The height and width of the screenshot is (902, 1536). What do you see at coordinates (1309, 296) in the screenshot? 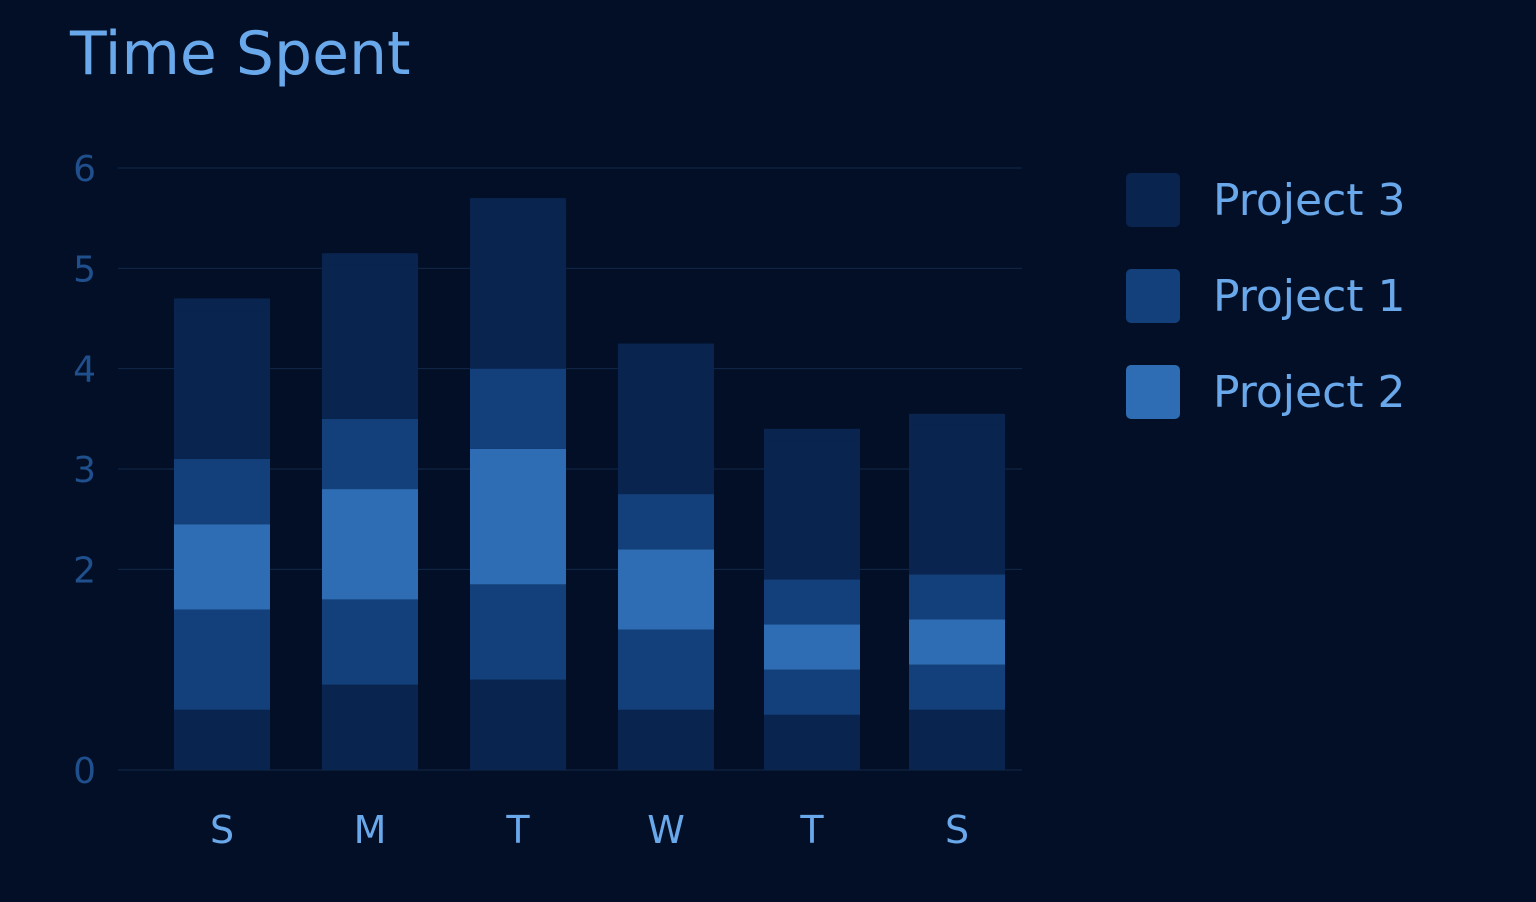
I see `legend-label: Project 1` at bounding box center [1309, 296].